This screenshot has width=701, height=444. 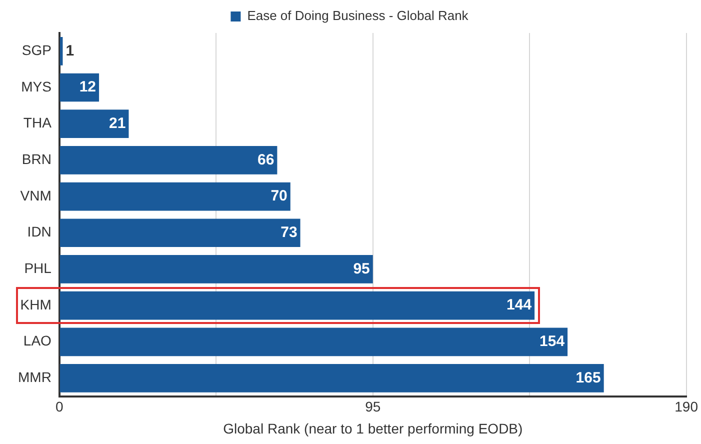 What do you see at coordinates (36, 86) in the screenshot?
I see `y-tick-label: MYS` at bounding box center [36, 86].